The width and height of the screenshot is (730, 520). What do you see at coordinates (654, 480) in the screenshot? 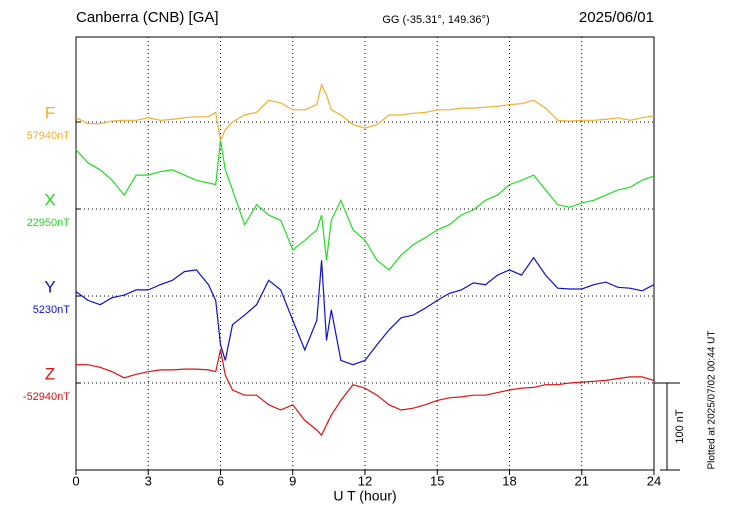
I see `x-tick-label: 24` at bounding box center [654, 480].